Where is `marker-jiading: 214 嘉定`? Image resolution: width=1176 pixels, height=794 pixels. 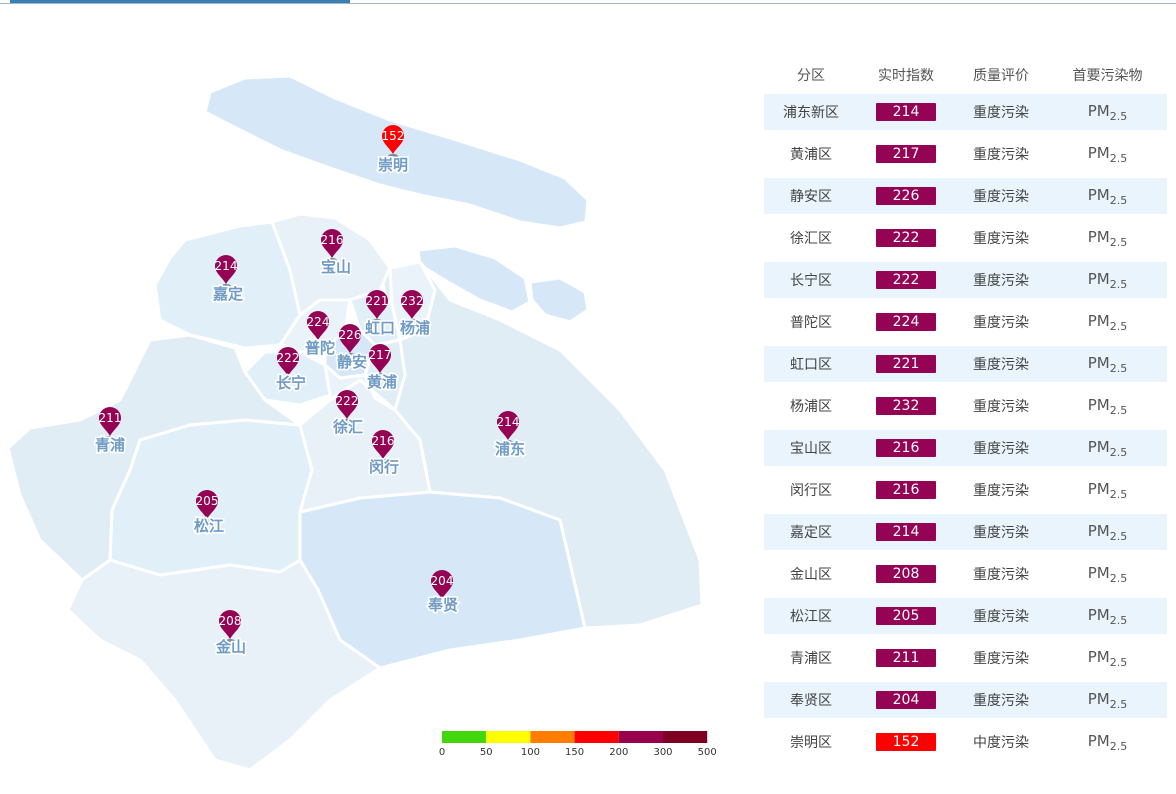
marker-jiading: 214 嘉定 is located at coordinates (227, 280).